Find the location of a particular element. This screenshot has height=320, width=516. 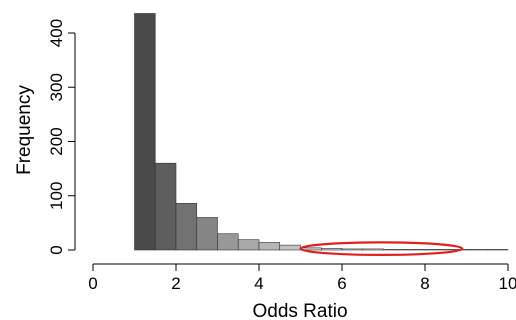

tail-highlight-ellipse is located at coordinates (381, 248).